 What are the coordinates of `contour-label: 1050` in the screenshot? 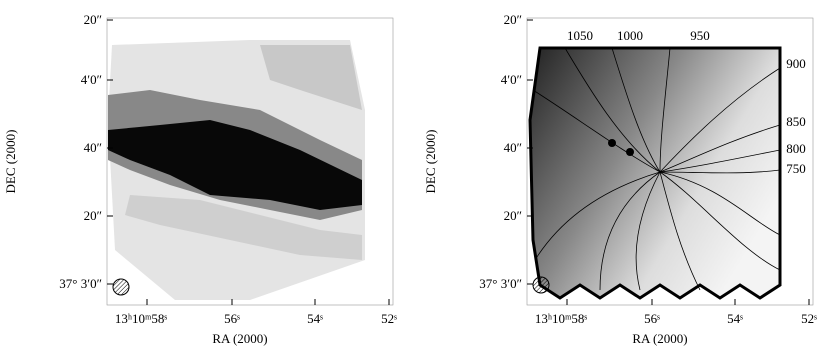 It's located at (580, 35).